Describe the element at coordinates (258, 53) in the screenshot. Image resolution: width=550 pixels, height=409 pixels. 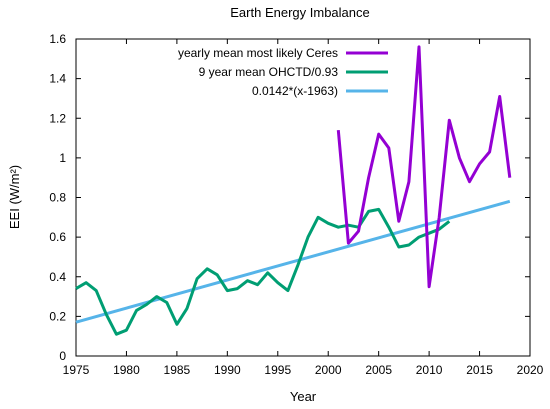
I see `legend-label-0: yearly mean most likely Ceres` at that location.